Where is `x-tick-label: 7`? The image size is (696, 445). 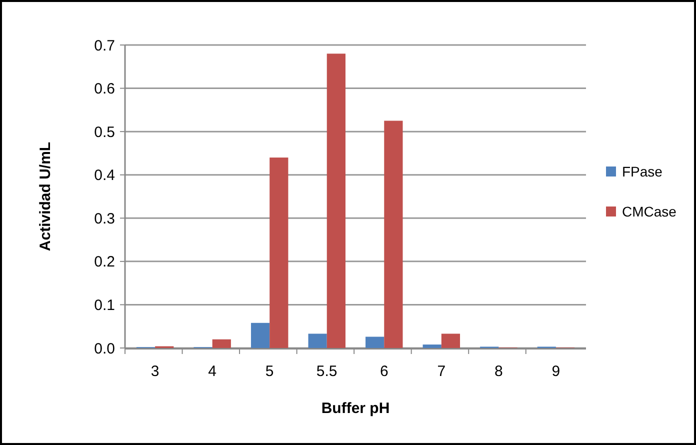
x-tick-label: 7 is located at coordinates (441, 371).